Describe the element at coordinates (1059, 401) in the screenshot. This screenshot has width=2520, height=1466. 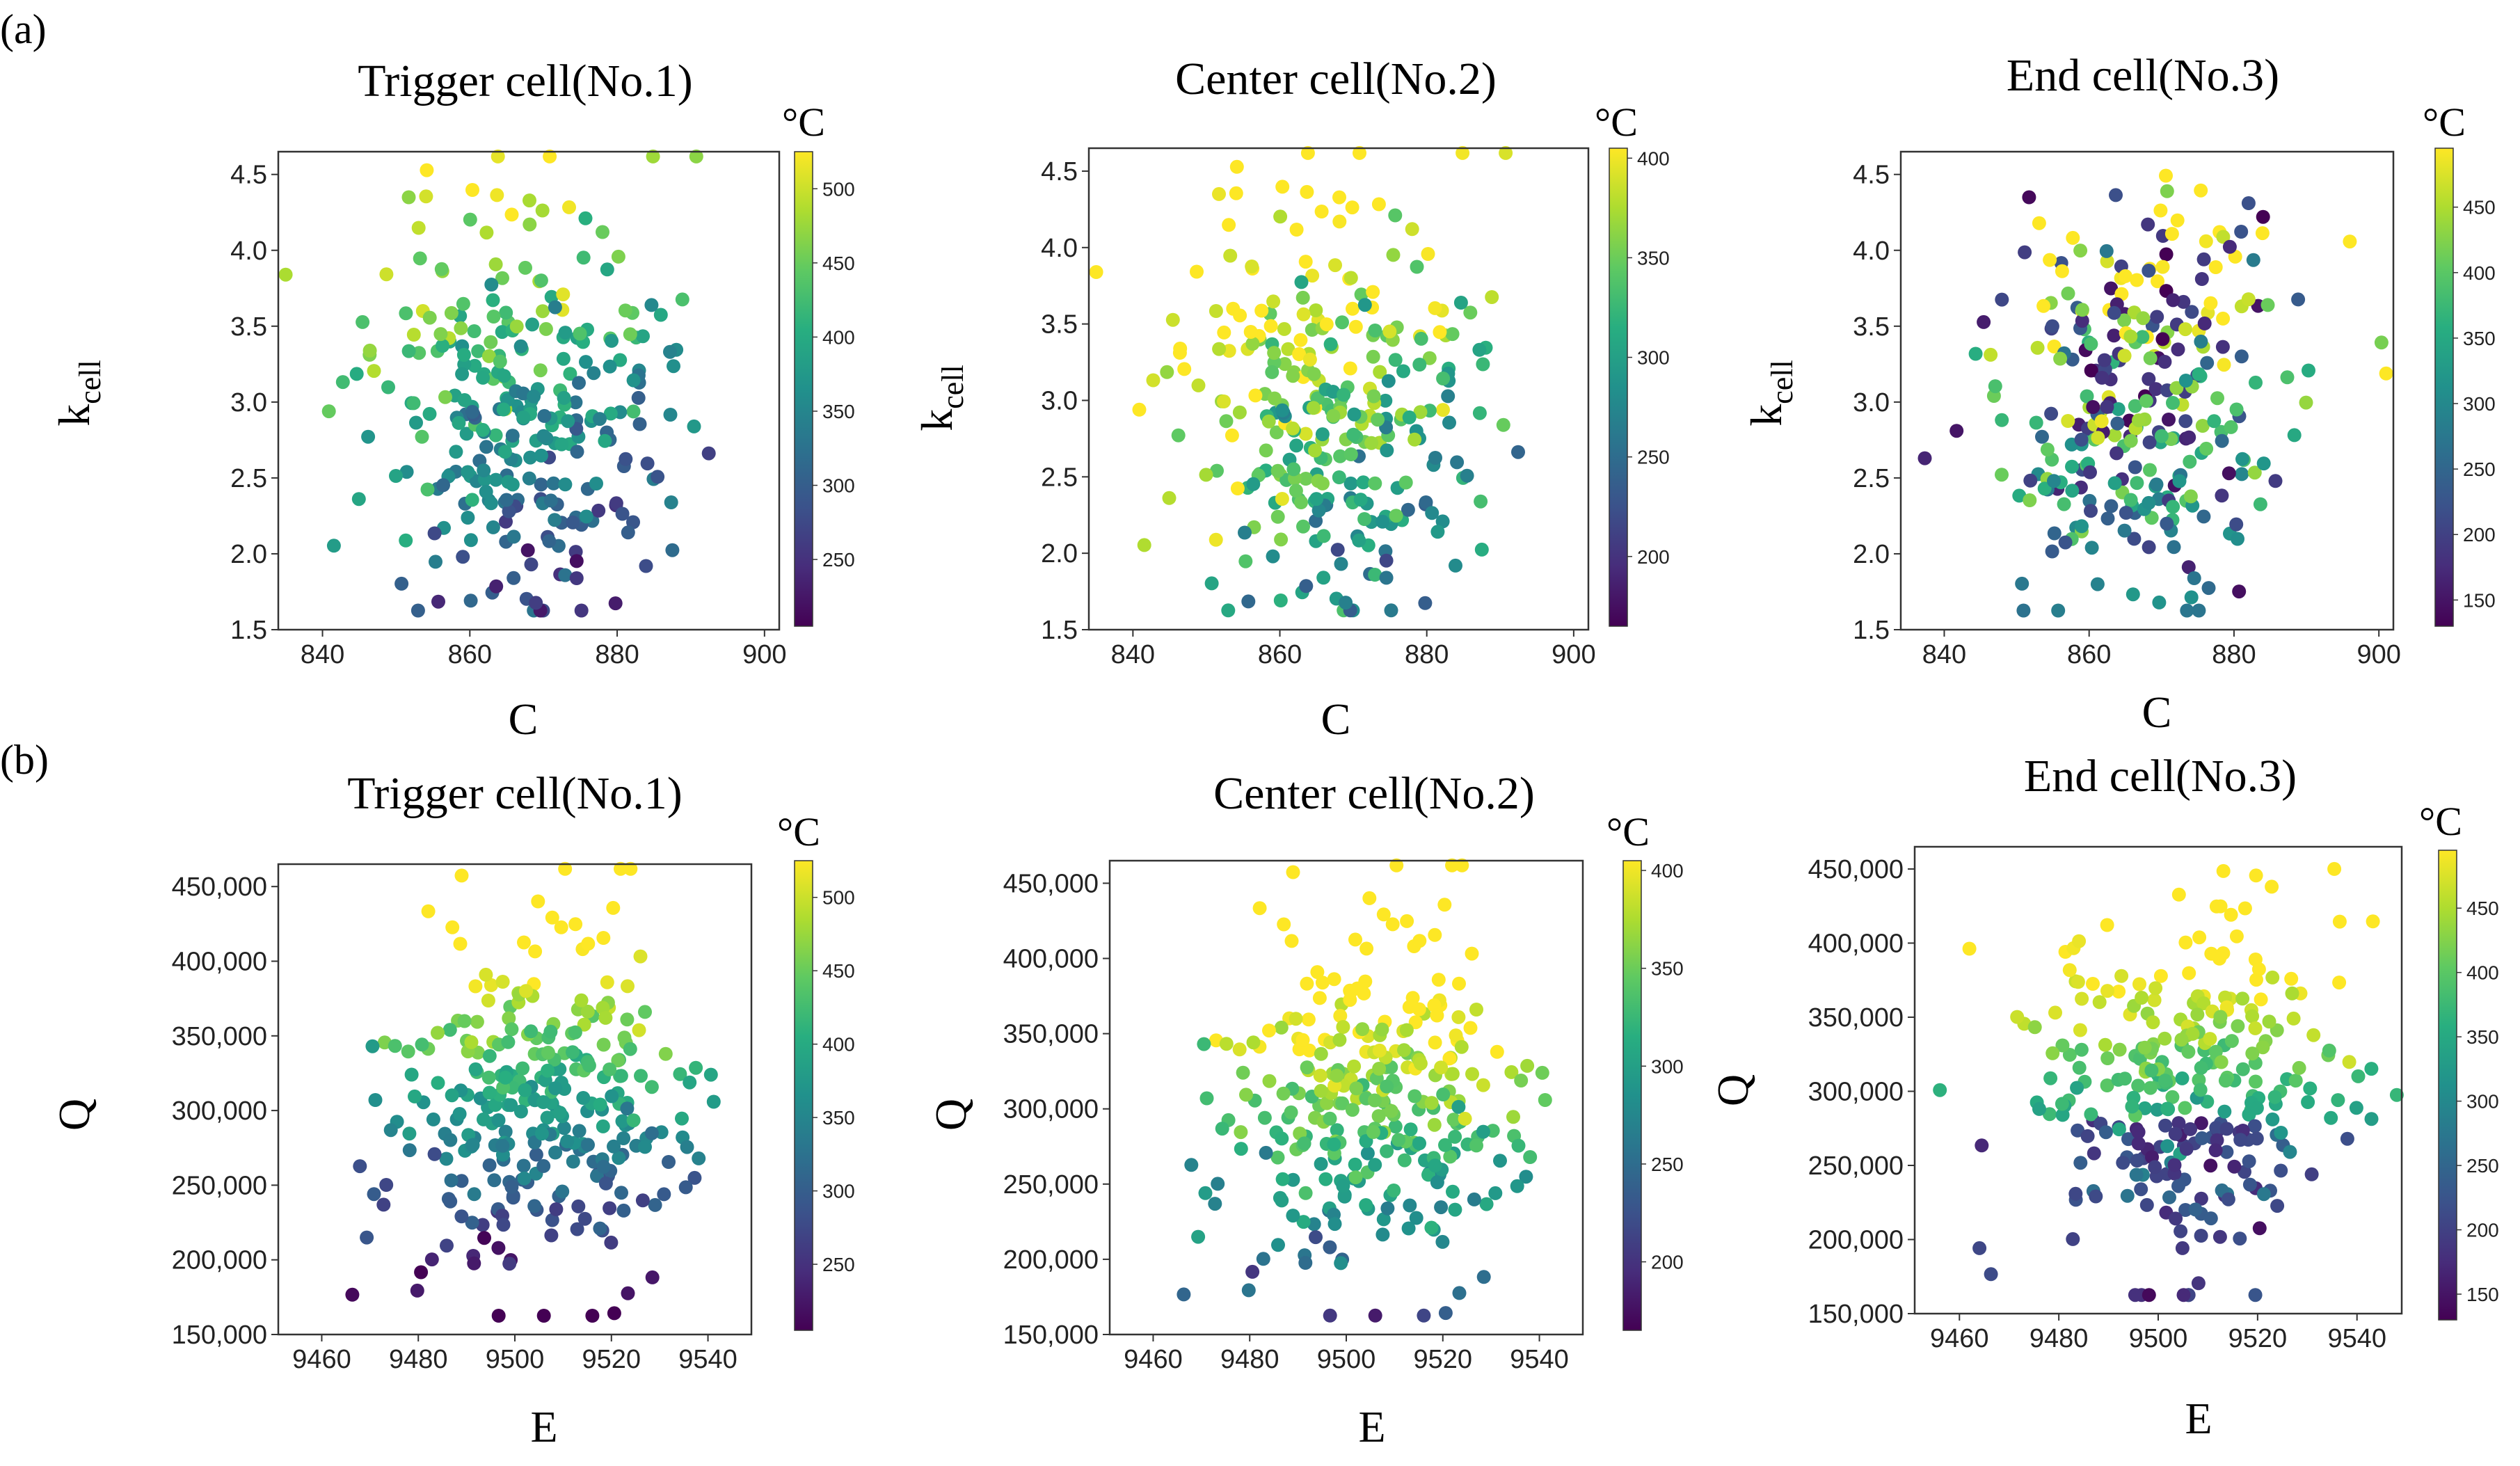
I see `y-tick-label: 3.0` at that location.